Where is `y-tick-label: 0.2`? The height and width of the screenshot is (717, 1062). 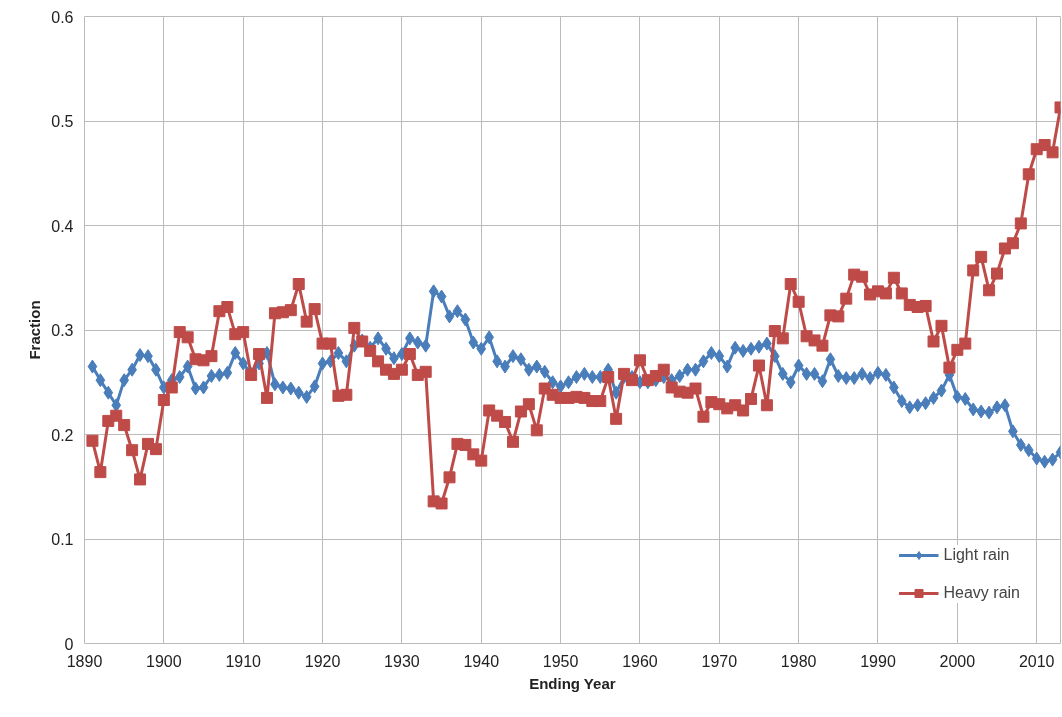 y-tick-label: 0.2 is located at coordinates (62, 435).